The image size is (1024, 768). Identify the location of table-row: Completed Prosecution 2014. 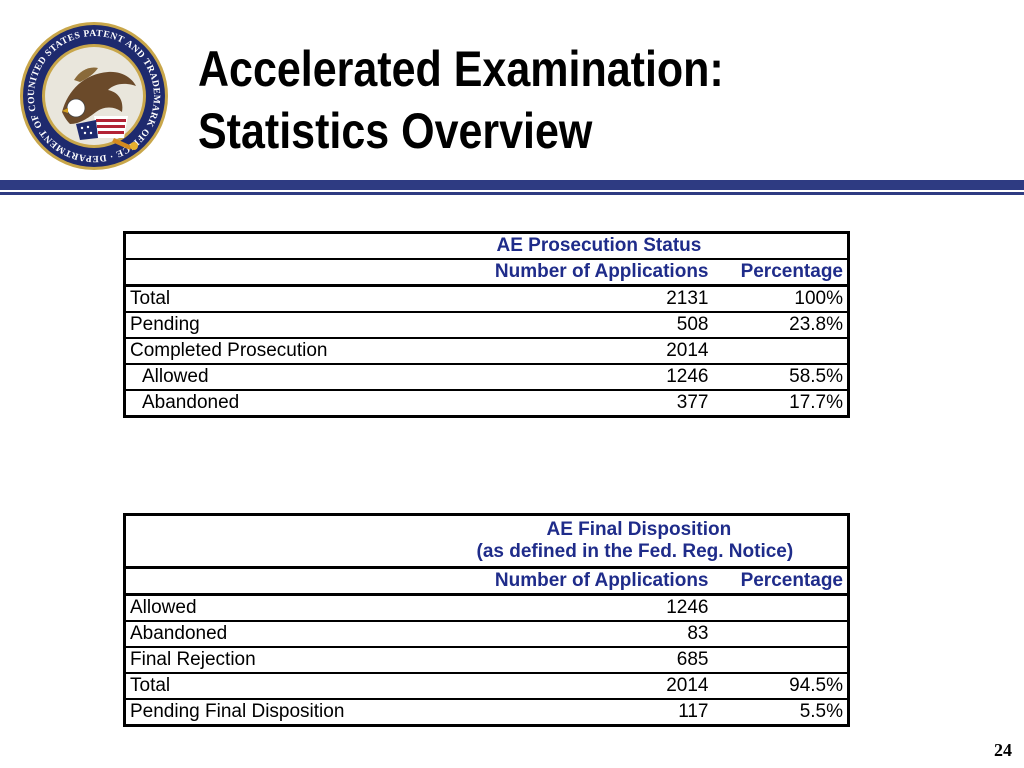
(486, 351).